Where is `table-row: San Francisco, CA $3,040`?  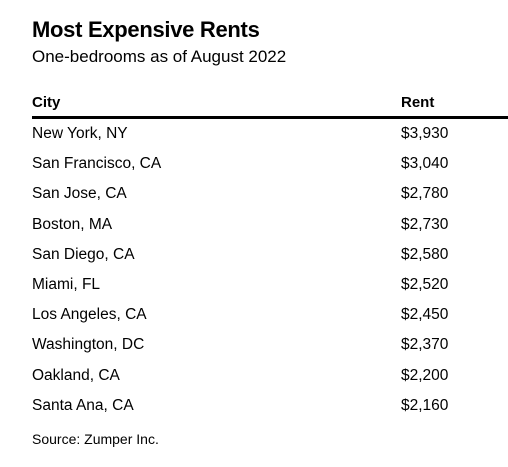
table-row: San Francisco, CA $3,040 is located at coordinates (270, 164).